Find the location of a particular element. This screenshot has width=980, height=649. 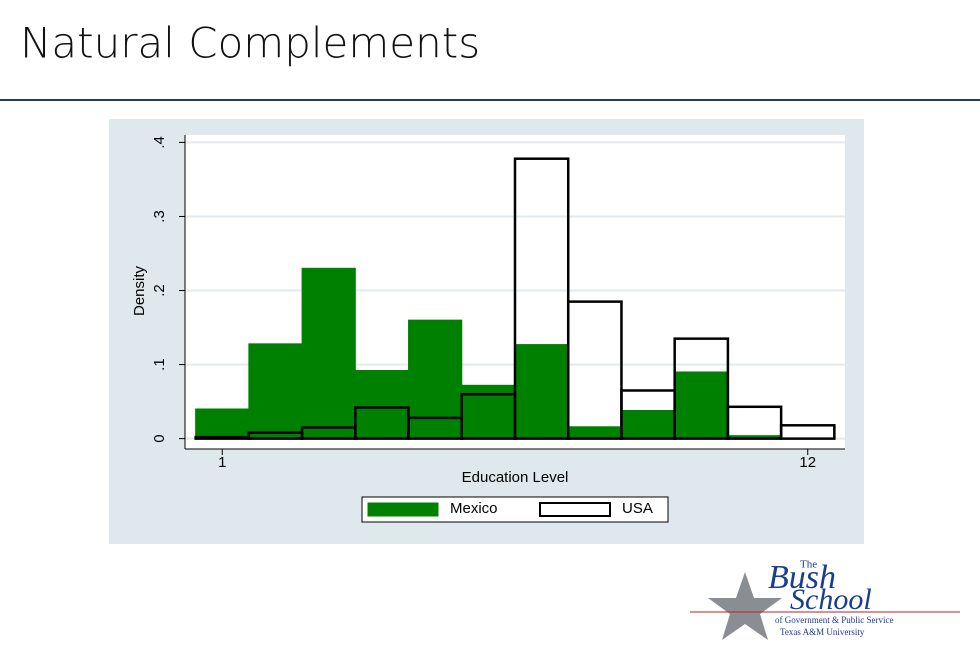

y-tick-label: 0 is located at coordinates (159, 438).